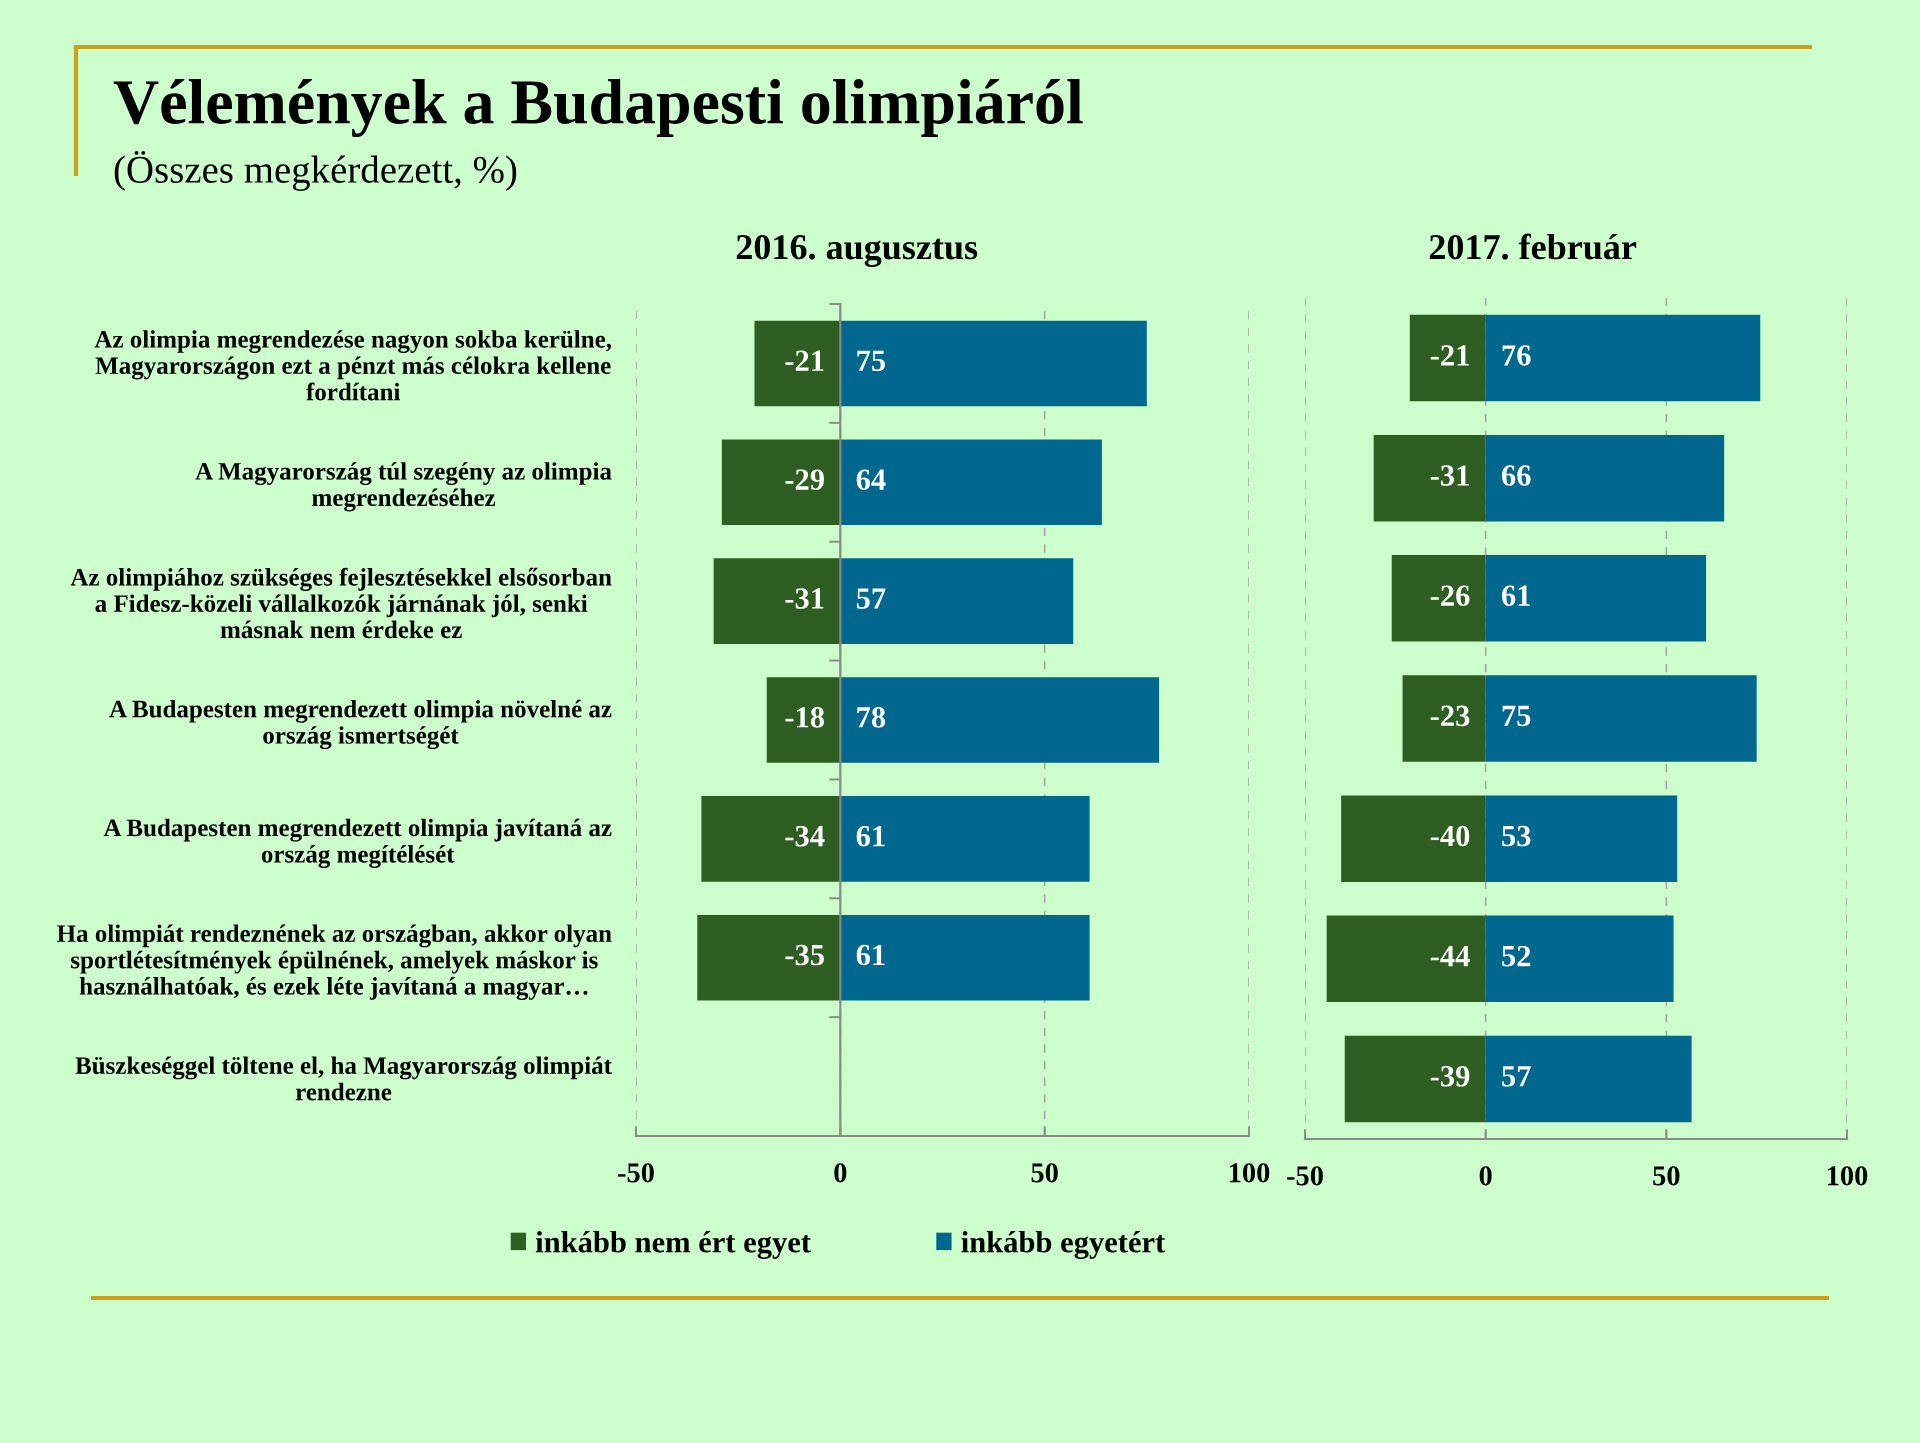 The image size is (1920, 1443). What do you see at coordinates (805, 836) in the screenshot?
I see `data-label: -34` at bounding box center [805, 836].